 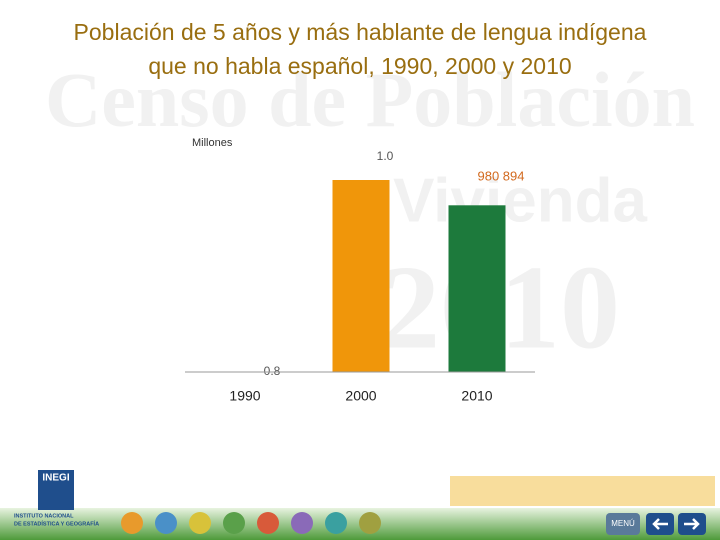 I want to click on x-tick-label: 2010, so click(x=476, y=396).